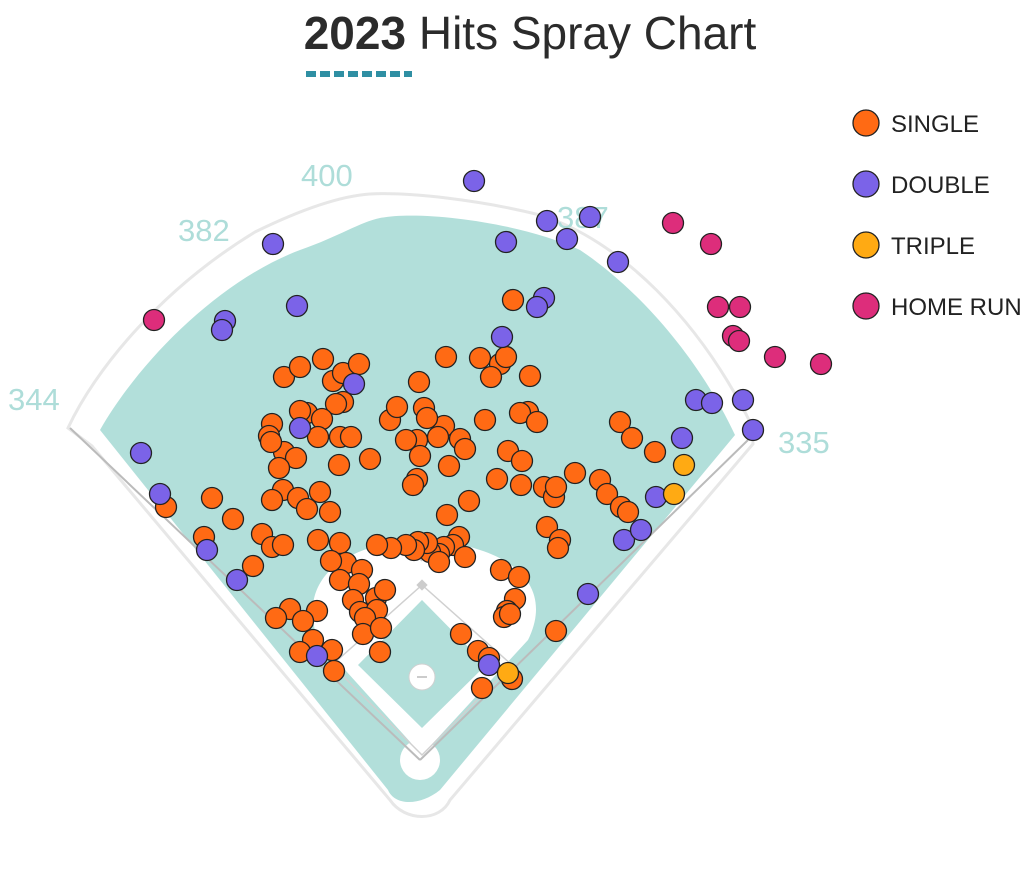 The height and width of the screenshot is (889, 1024). Describe the element at coordinates (940, 185) in the screenshot. I see `legend-label-double: DOUBLE` at that location.